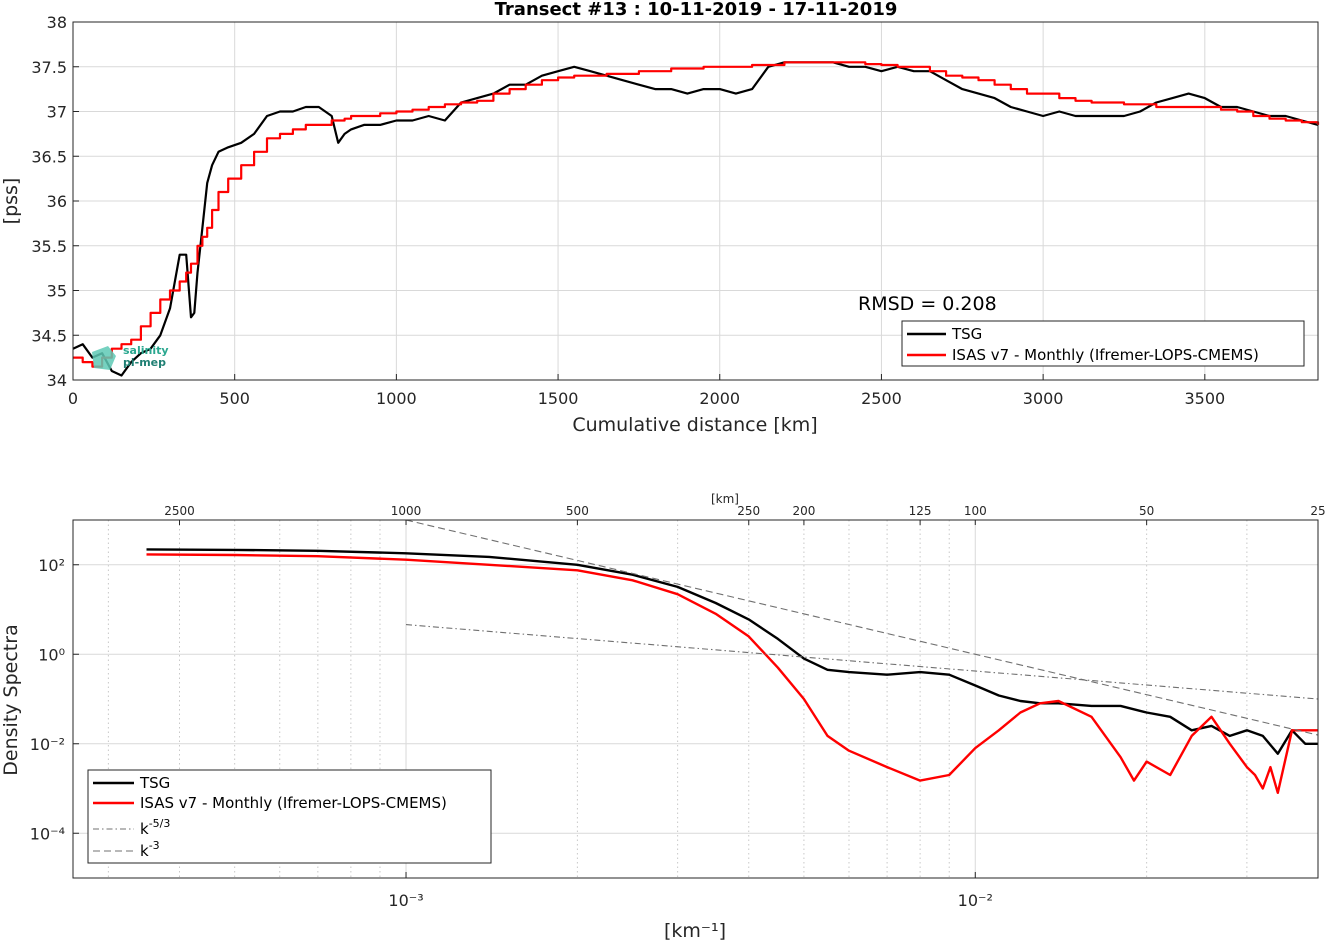 Image resolution: width=1326 pixels, height=942 pixels. Describe the element at coordinates (927, 304) in the screenshot. I see `rmsd-annotation: RMSD = 0.208` at that location.